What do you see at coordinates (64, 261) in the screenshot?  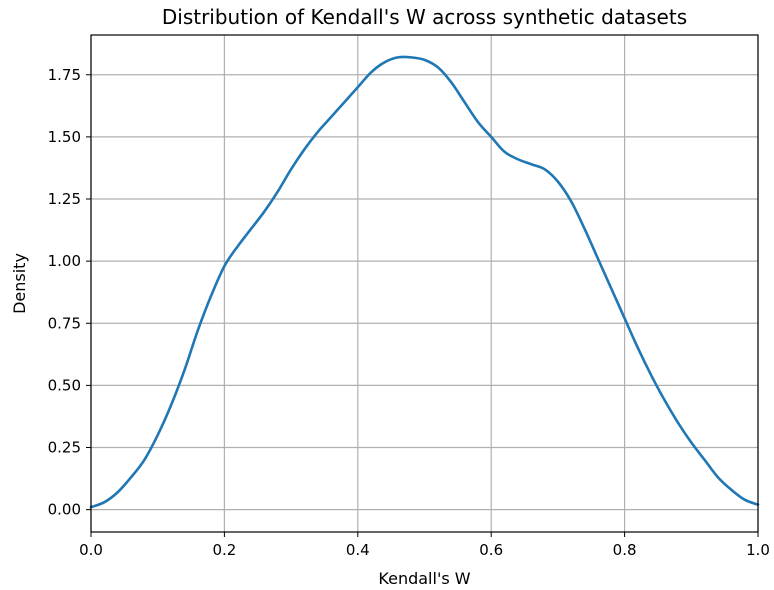 I see `y-tick-label: 1.00` at bounding box center [64, 261].